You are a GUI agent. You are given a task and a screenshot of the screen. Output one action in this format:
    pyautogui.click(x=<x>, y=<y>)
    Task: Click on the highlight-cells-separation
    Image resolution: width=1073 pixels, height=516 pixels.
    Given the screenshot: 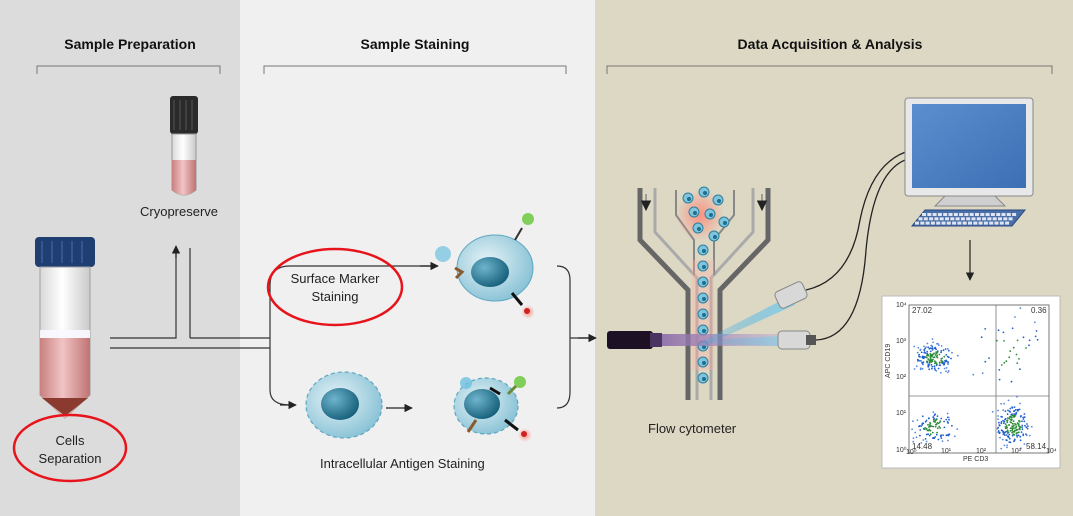 What is the action you would take?
    pyautogui.click(x=70, y=448)
    